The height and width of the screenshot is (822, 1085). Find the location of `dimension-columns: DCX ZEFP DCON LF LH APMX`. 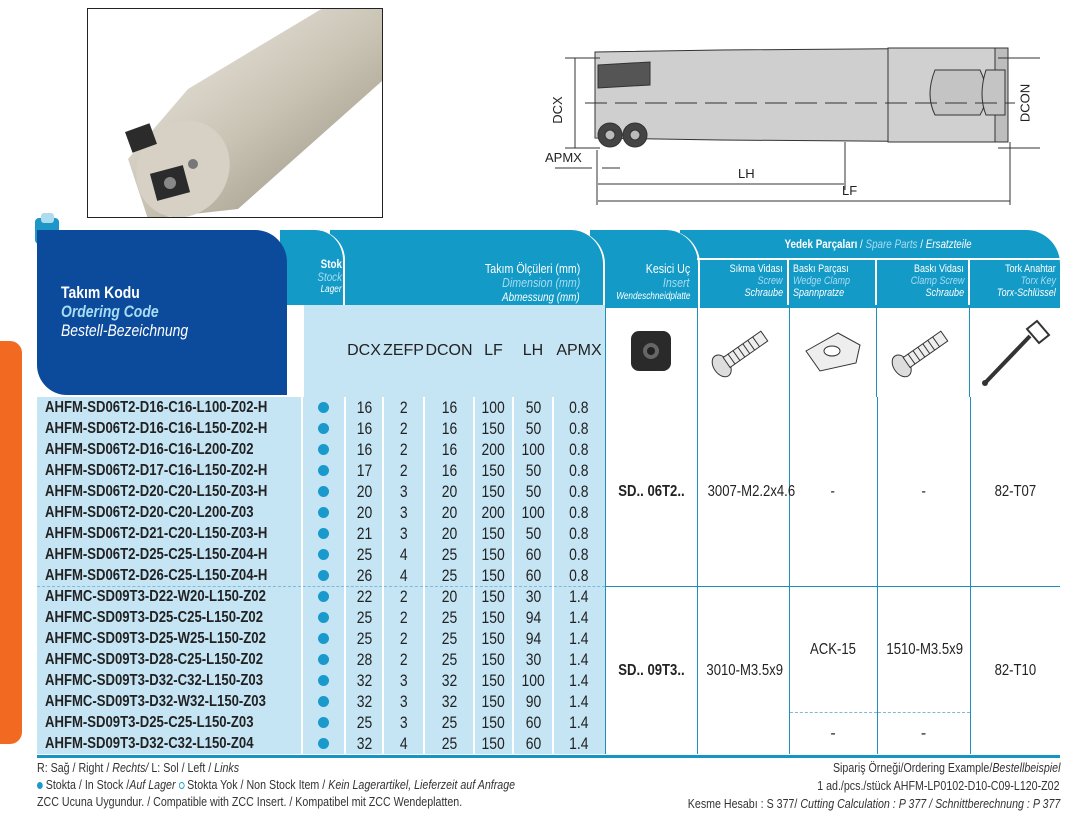

dimension-columns: DCX ZEFP DCON LF LH APMX is located at coordinates (475, 351).